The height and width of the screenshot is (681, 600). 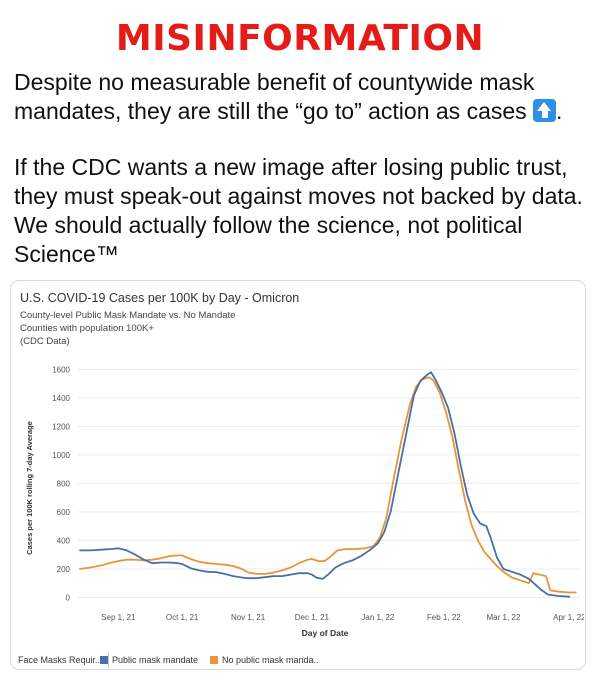 What do you see at coordinates (504, 617) in the screenshot?
I see `x-tick-label: Mar 1, 22` at bounding box center [504, 617].